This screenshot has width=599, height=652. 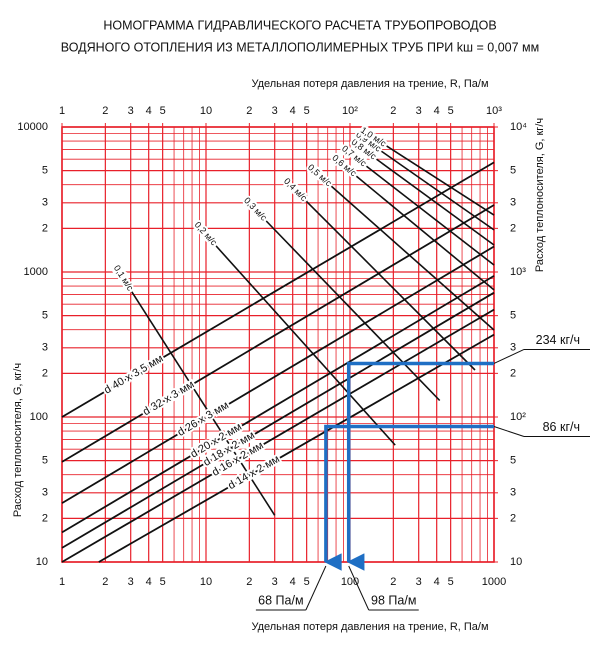 I want to click on velocity-label: 0,4 м/с, so click(x=295, y=189).